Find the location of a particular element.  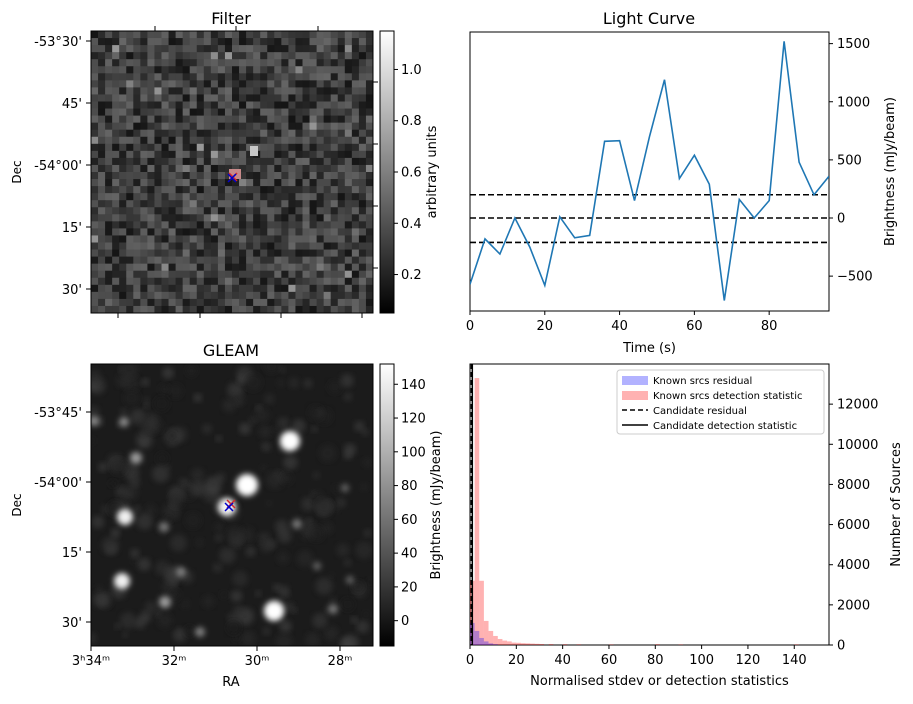

histogram-y-axis-label: Number of Sources is located at coordinates (896, 504).